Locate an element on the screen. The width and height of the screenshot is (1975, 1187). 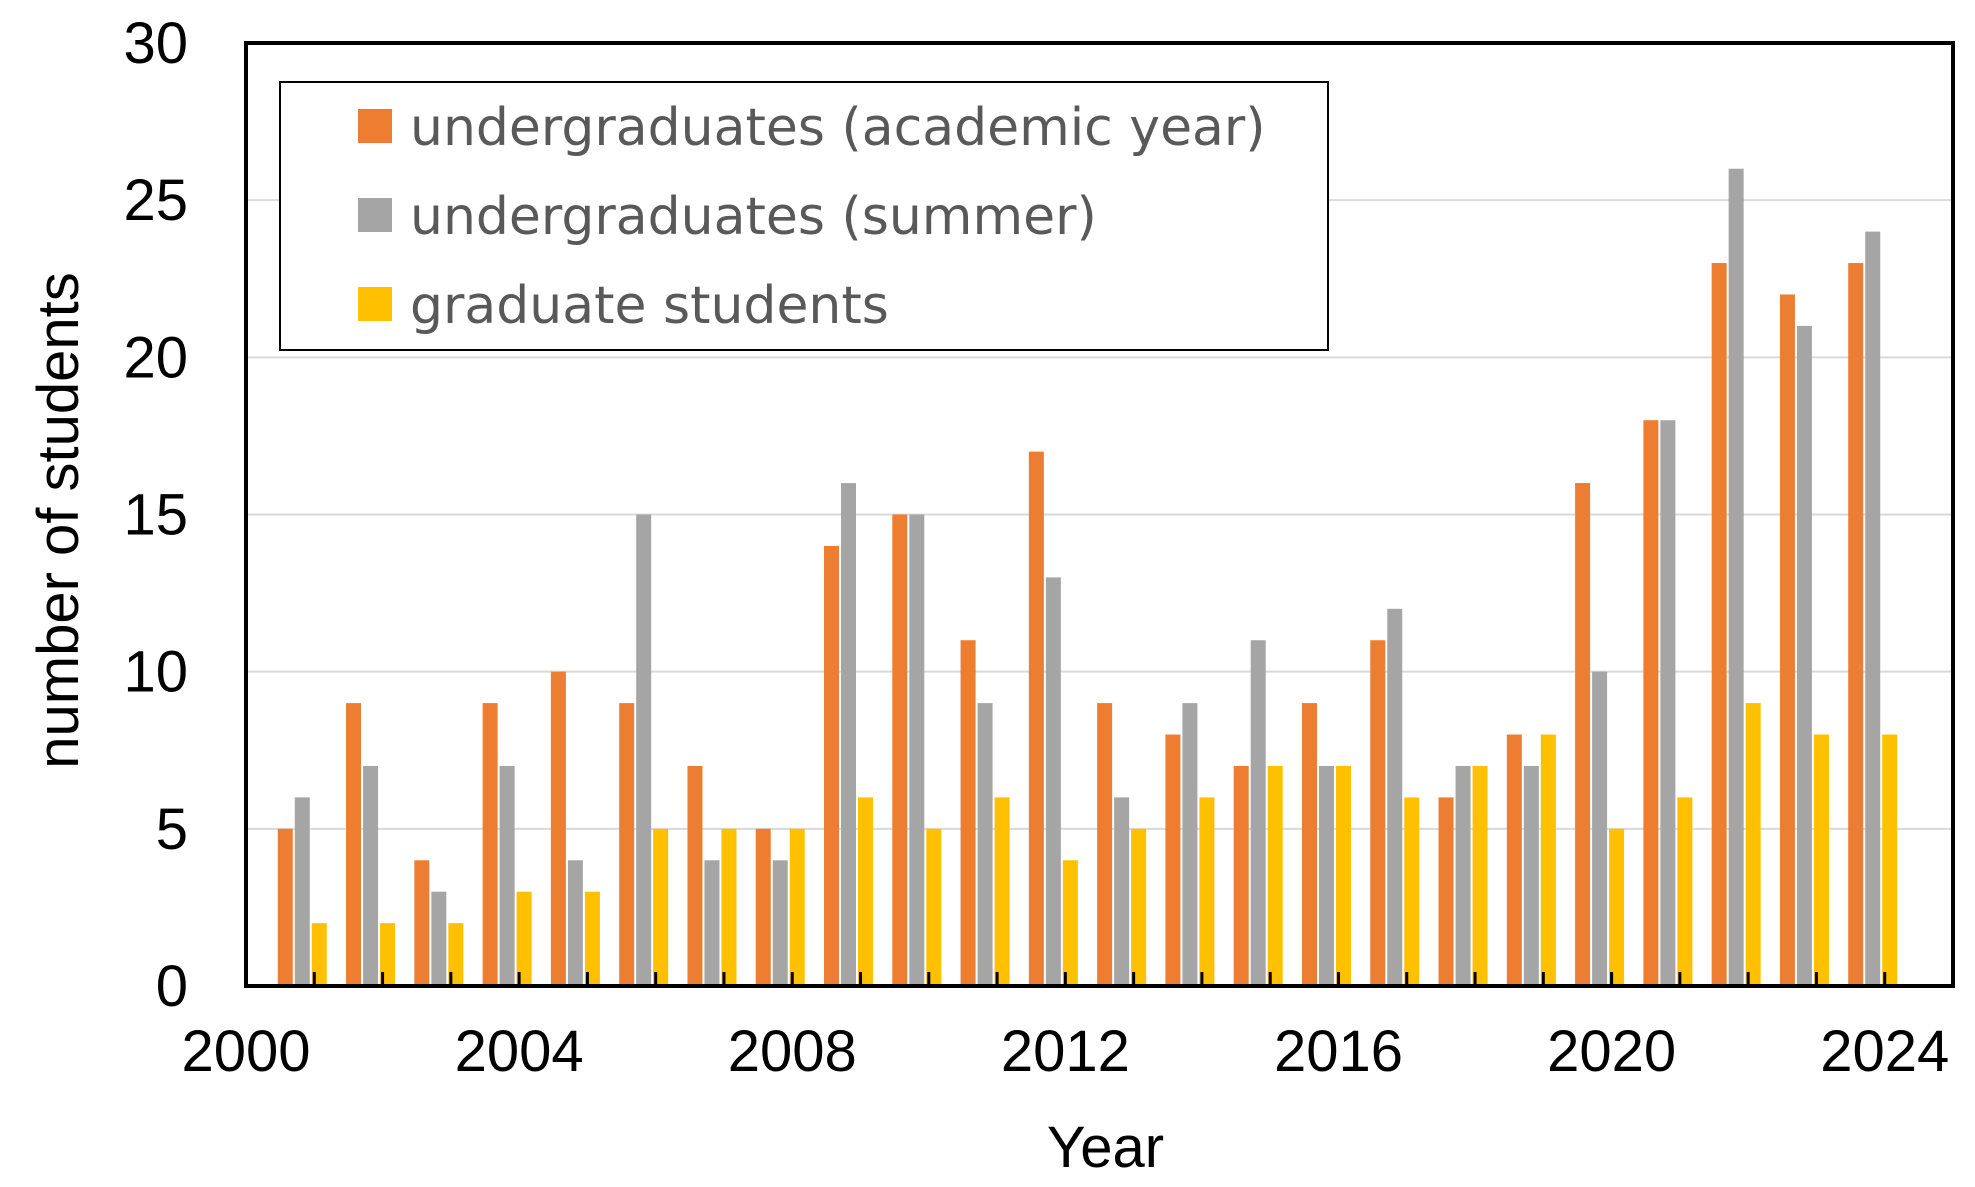
legend-entry: graduate students is located at coordinates (623, 306).